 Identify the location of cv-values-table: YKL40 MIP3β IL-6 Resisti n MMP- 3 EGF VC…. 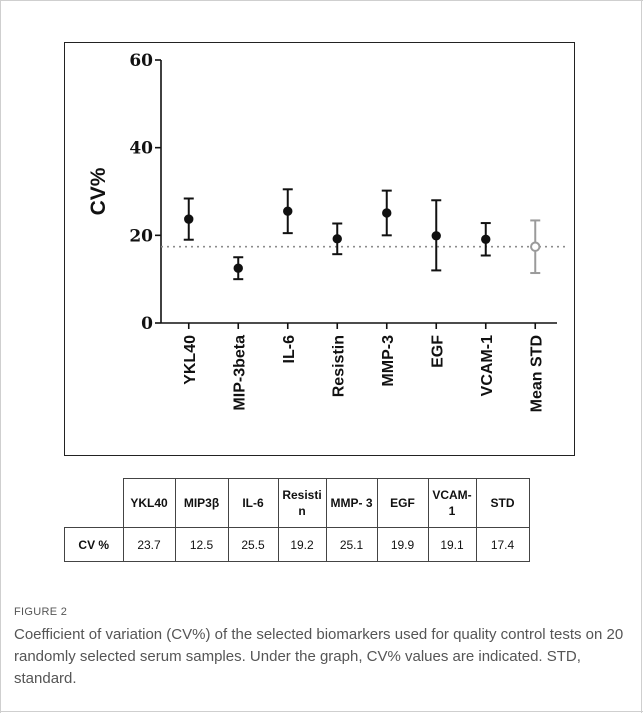
(297, 520).